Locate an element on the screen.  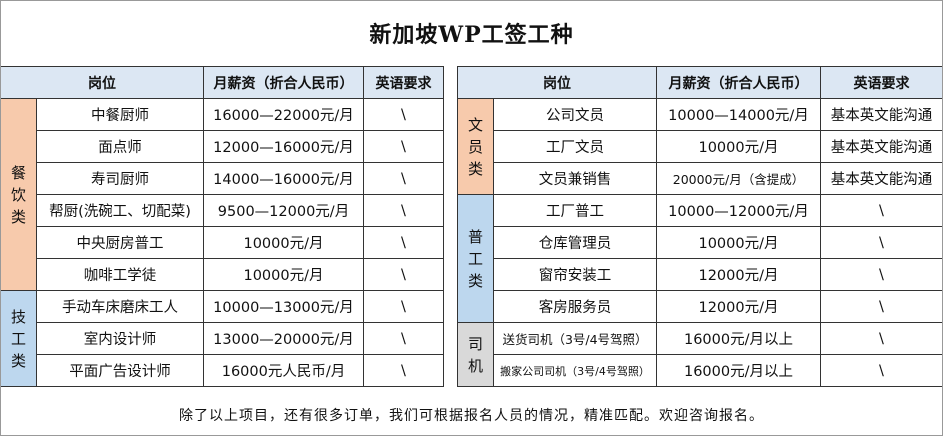
table-row: 司机 送货司机（3号/4号驾照） 16000元/月以上 \ is located at coordinates (700, 354).